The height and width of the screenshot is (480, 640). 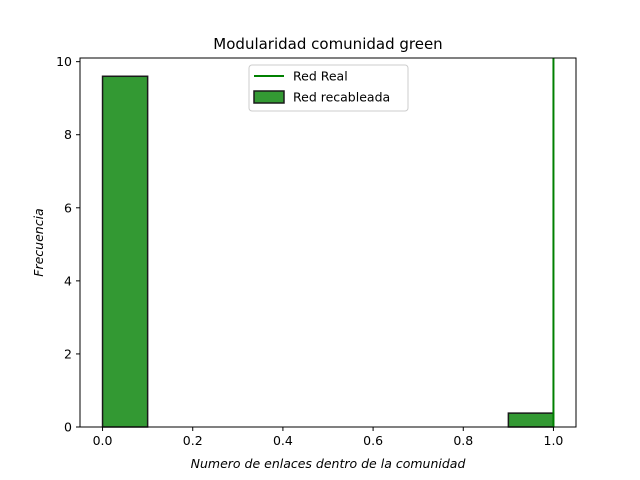 What do you see at coordinates (328, 437) in the screenshot?
I see `x-axis-ticks: 0.0 0.2 0.4 0.6 0.8 1.0` at bounding box center [328, 437].